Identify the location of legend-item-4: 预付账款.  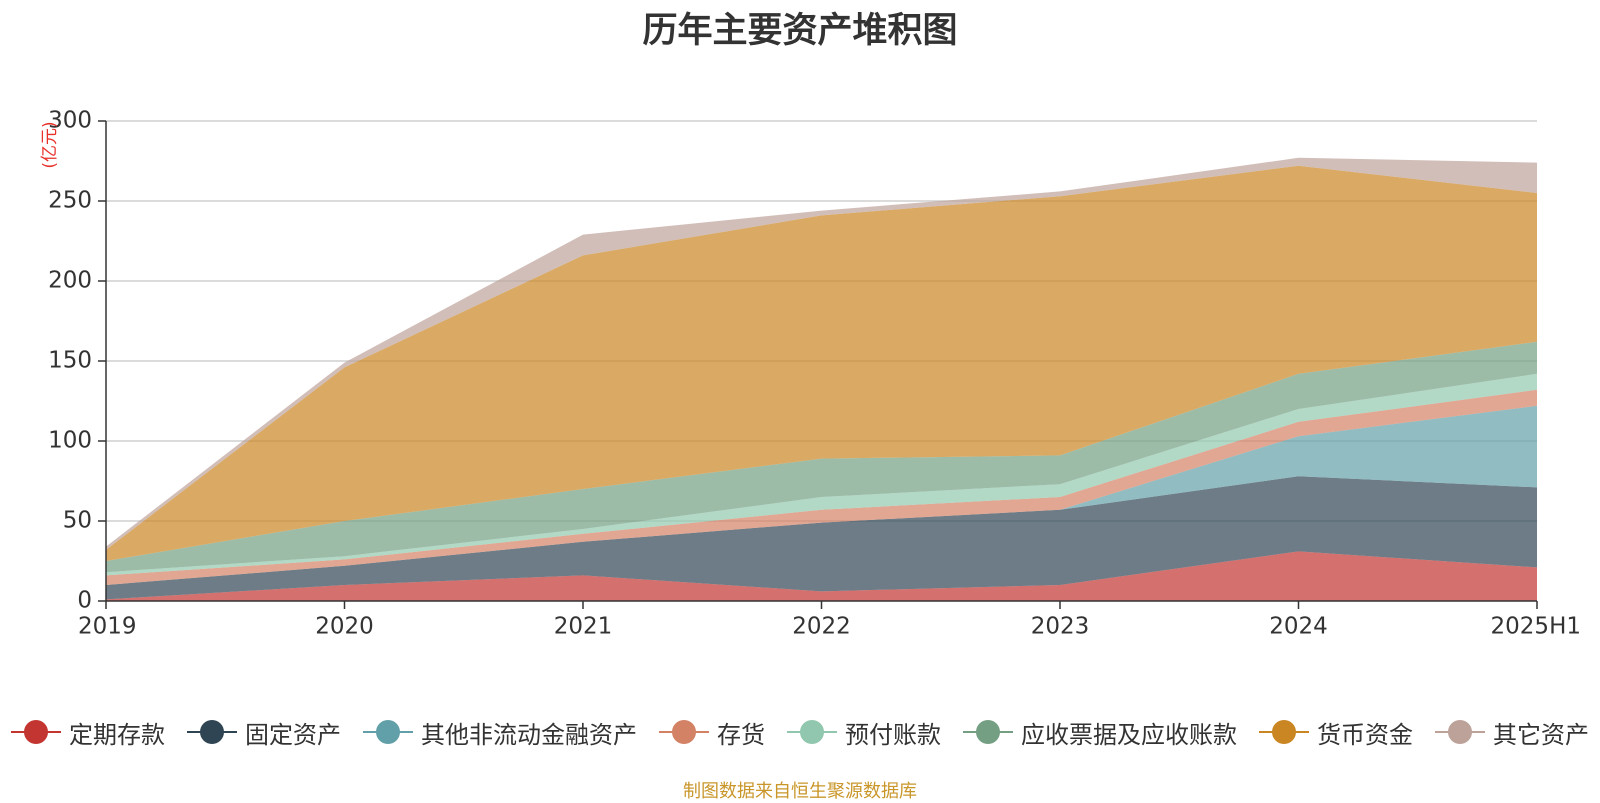
(864, 732).